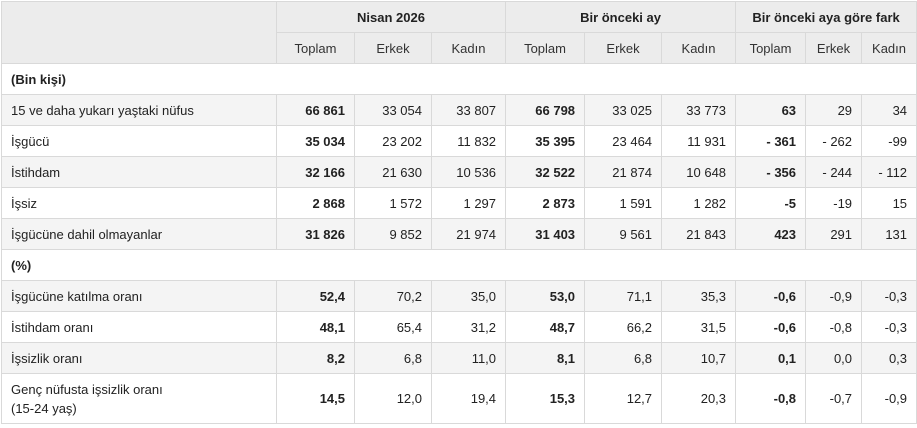 The width and height of the screenshot is (917, 428). What do you see at coordinates (699, 141) in the screenshot?
I see `cell-value: 11 931` at bounding box center [699, 141].